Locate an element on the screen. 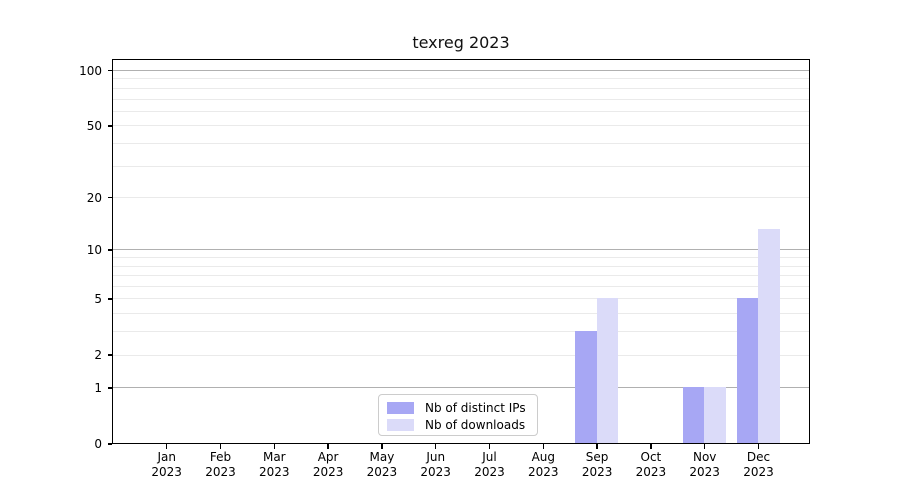  legend-label-distinct-ips: Nb of distinct IPs is located at coordinates (475, 407).